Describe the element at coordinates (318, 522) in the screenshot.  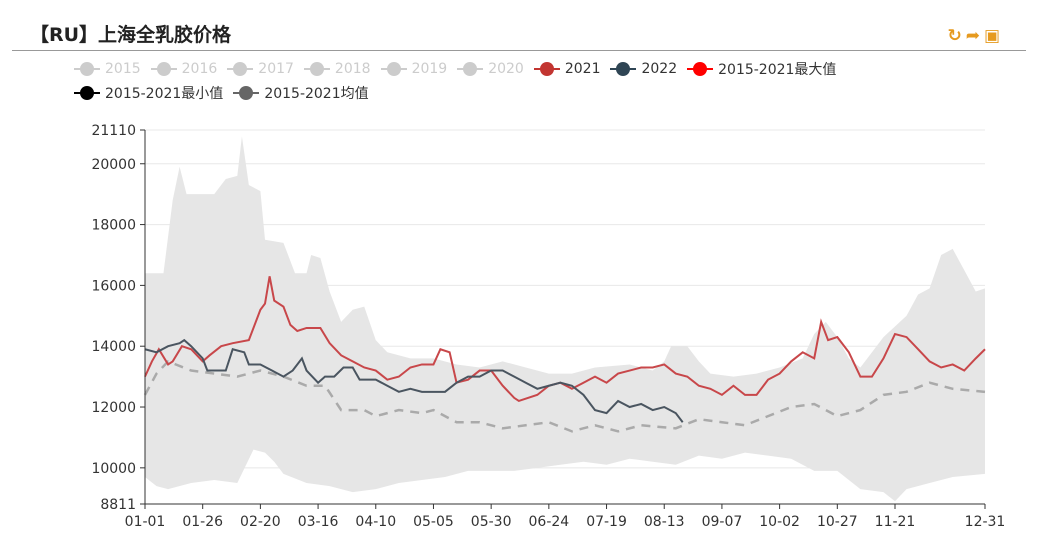
I see `x-tick-label: 03-16` at that location.